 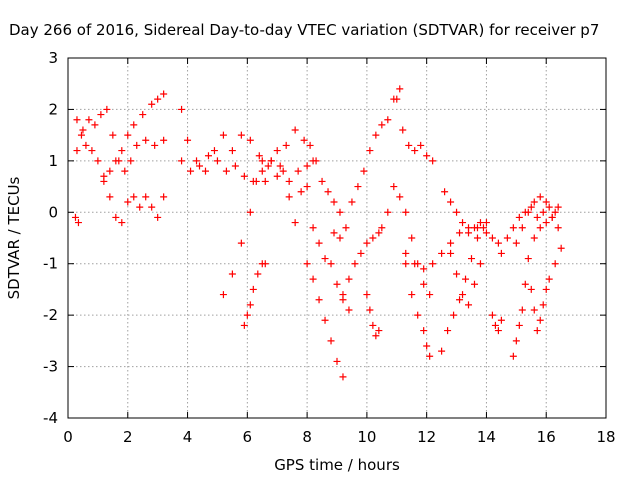 I want to click on x-tick-label: 10, so click(x=366, y=437).